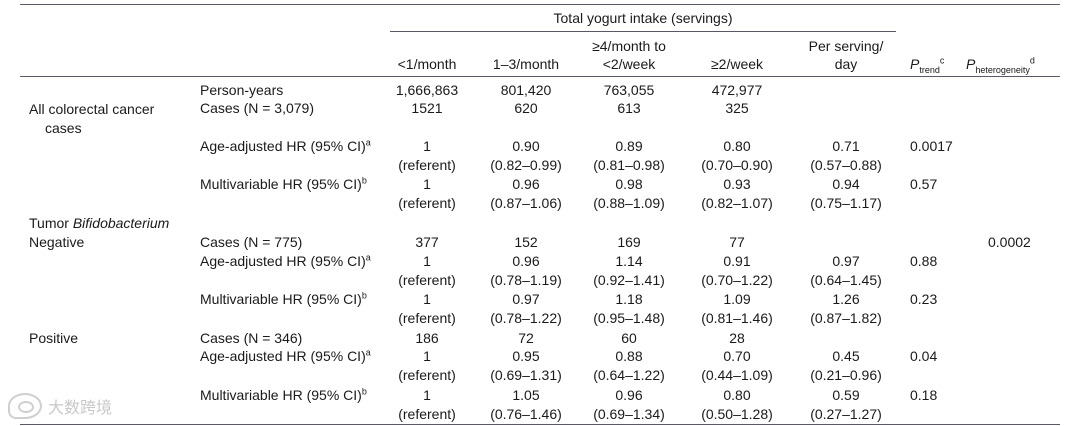 The width and height of the screenshot is (1080, 426). I want to click on table-cell-pos-multi-hr-col1: 1, so click(427, 395).